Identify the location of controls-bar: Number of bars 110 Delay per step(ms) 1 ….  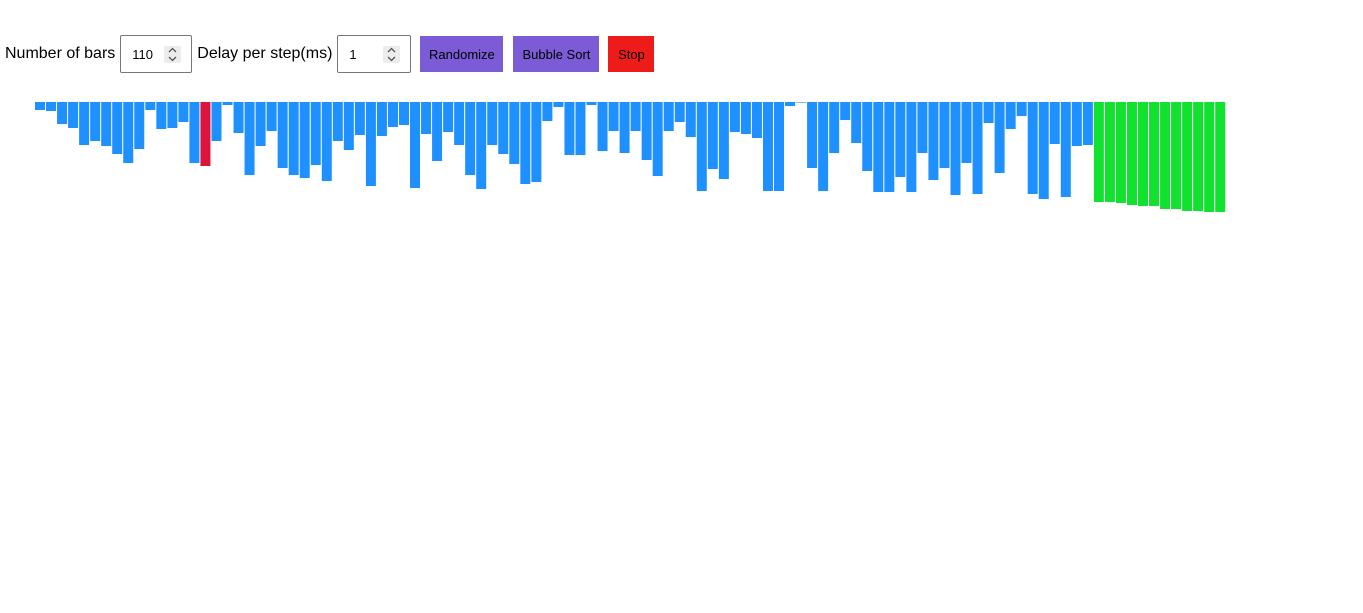
(330, 54).